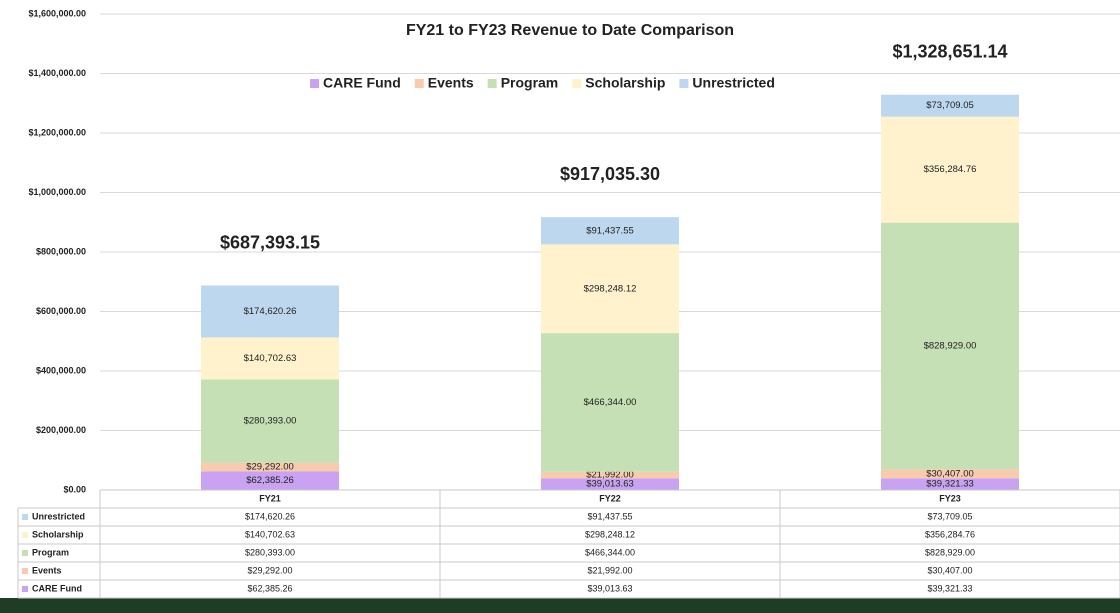 This screenshot has height=613, width=1120. I want to click on data-label: $21,992.00, so click(610, 475).